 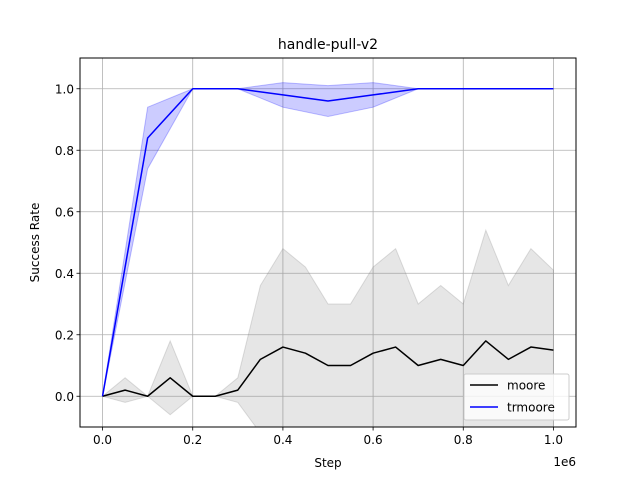 What do you see at coordinates (64, 89) in the screenshot?
I see `y-tick-label: 1.0` at bounding box center [64, 89].